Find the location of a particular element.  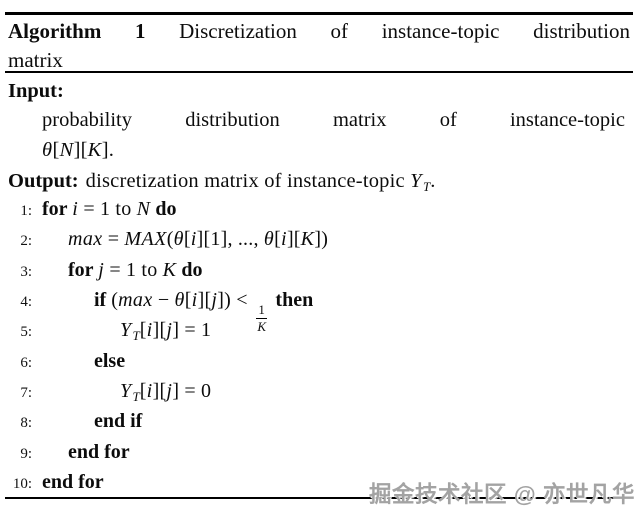

watermark: 掘金技术社区 @ 亦世凡华 is located at coordinates (502, 494).